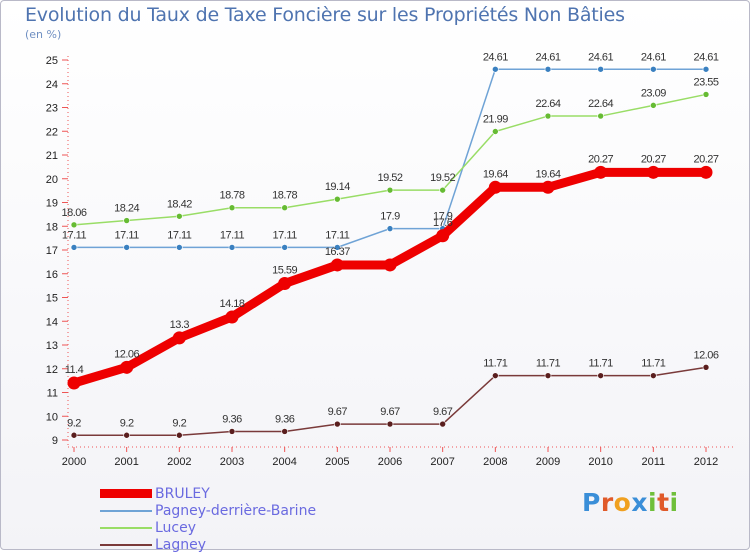 Image resolution: width=750 pixels, height=553 pixels. What do you see at coordinates (337, 462) in the screenshot?
I see `x-tick-label: 2005` at bounding box center [337, 462].